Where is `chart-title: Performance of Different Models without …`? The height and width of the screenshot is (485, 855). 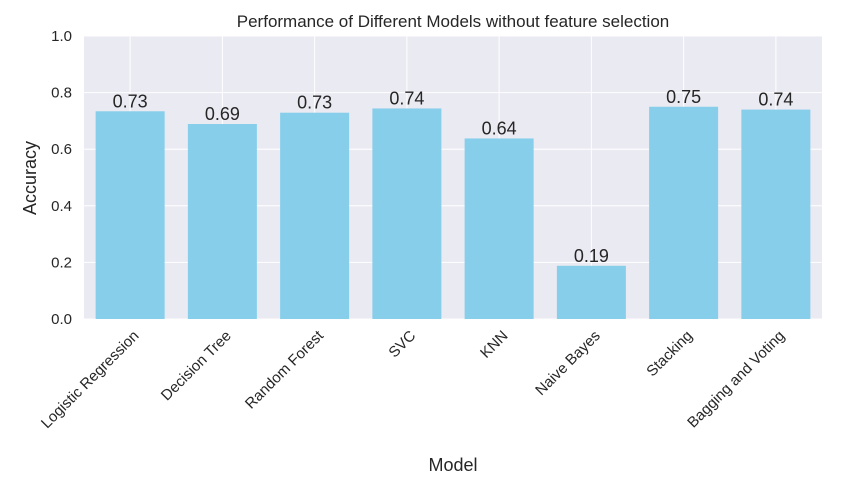 chart-title: Performance of Different Models without … is located at coordinates (453, 21).